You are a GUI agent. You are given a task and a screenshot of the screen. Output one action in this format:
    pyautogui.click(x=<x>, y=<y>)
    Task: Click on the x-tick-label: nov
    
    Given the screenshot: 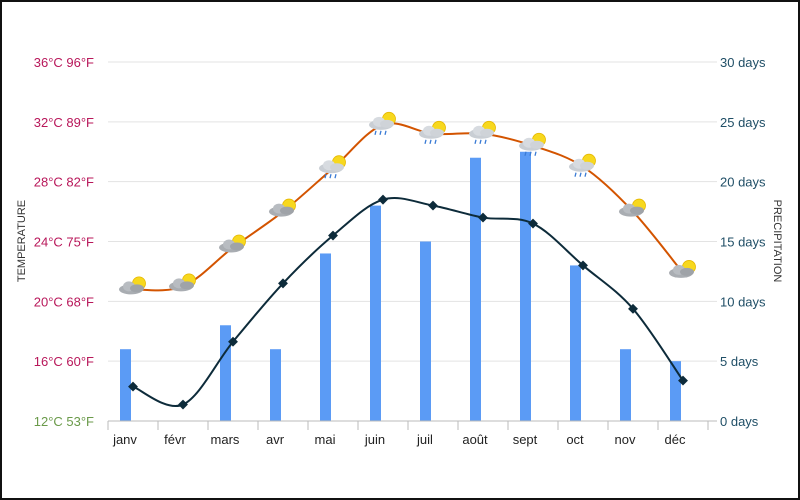 What is the action you would take?
    pyautogui.click(x=625, y=439)
    